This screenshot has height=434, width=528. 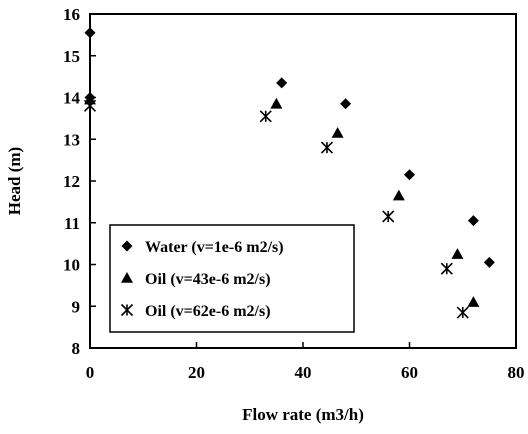 What do you see at coordinates (214, 247) in the screenshot?
I see `legend-label-series-1: Water (v=1e-6 m2/s)` at bounding box center [214, 247].